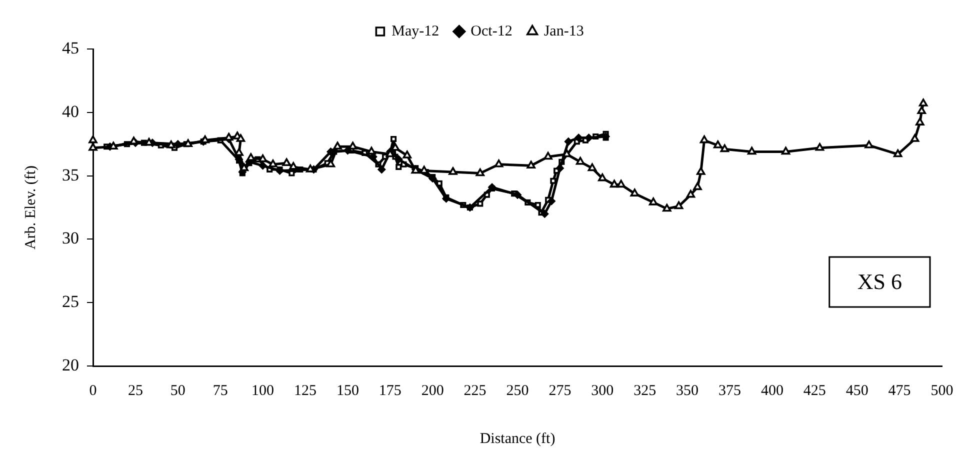 The image size is (972, 464). I want to click on x-tick-label: 400, so click(772, 390).